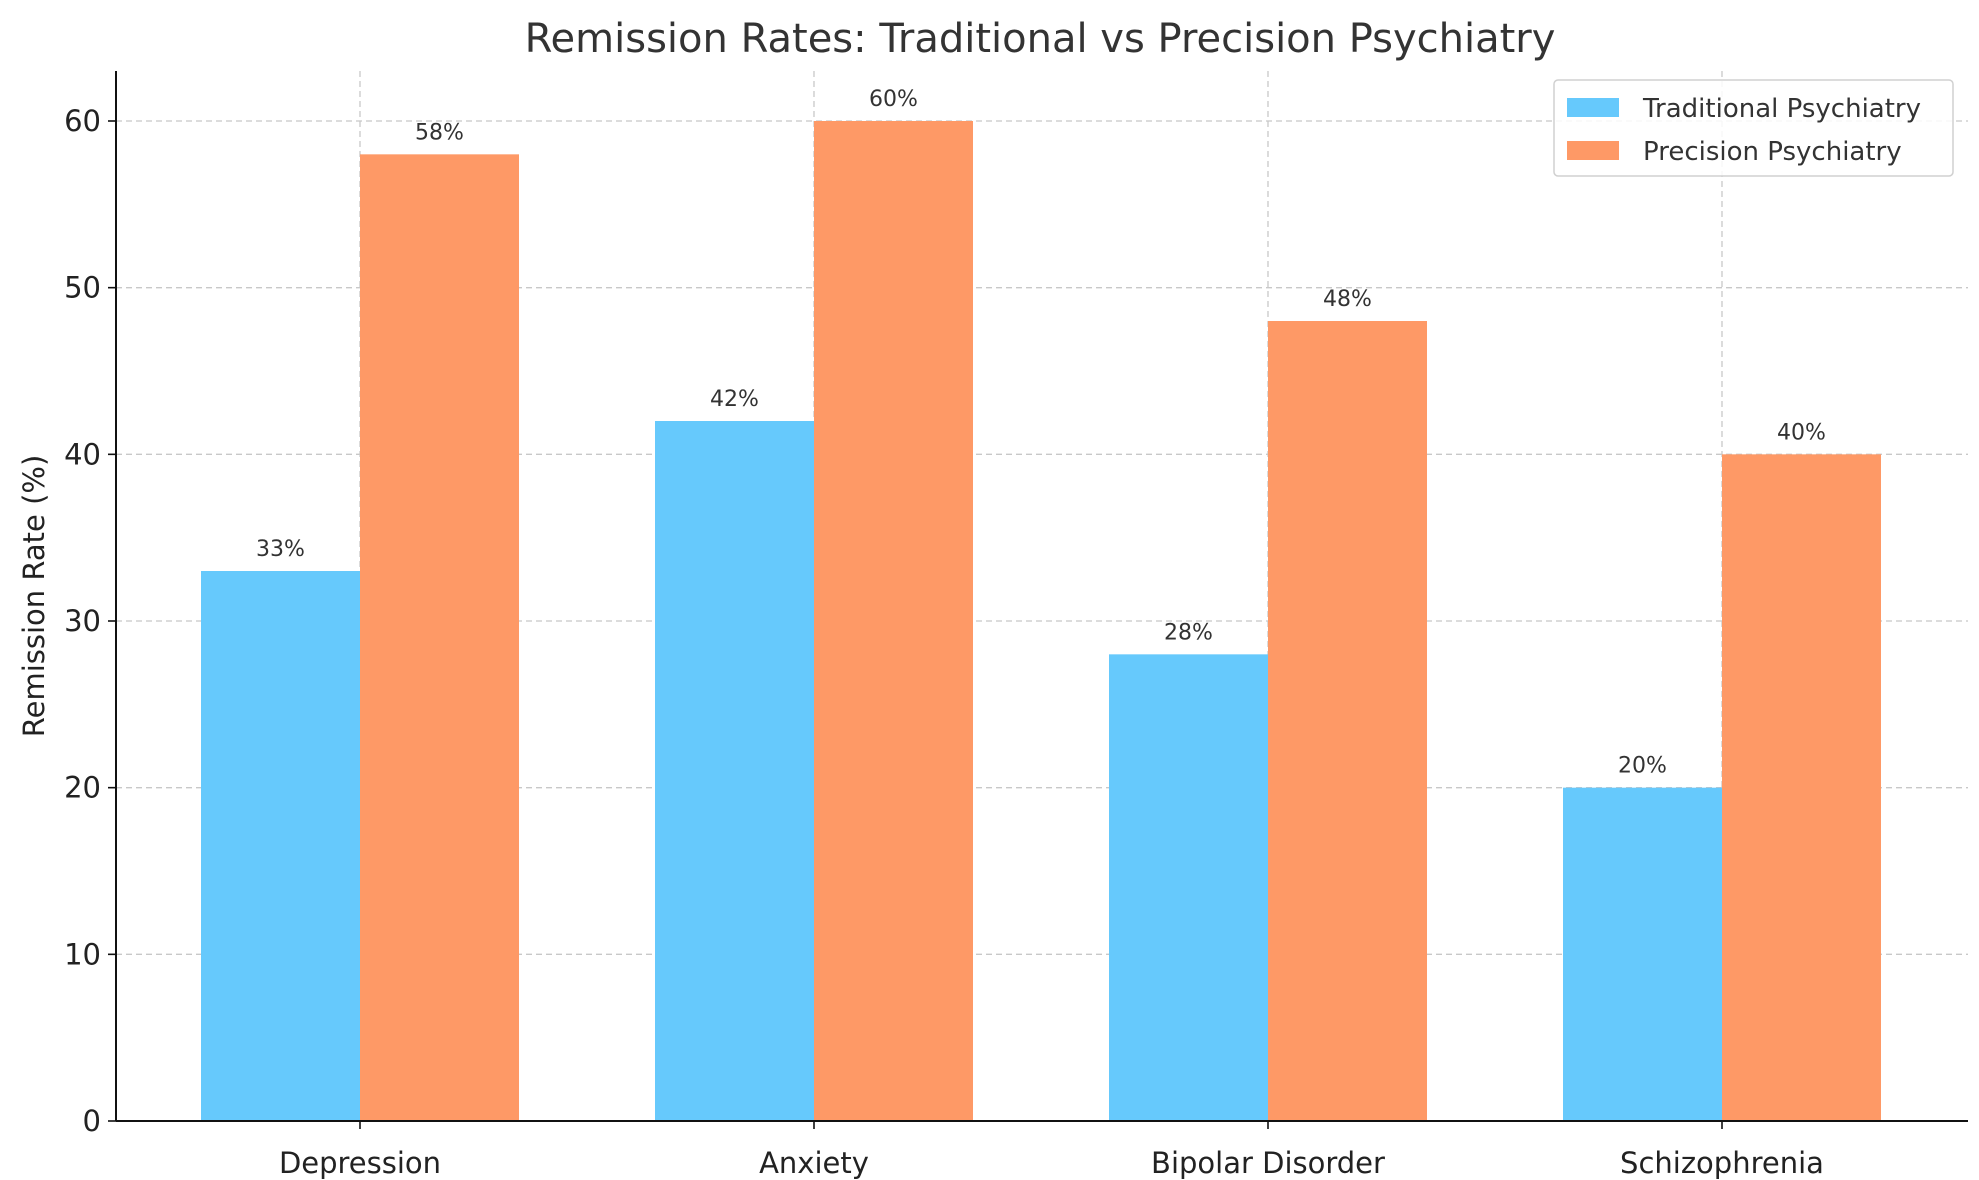  I want to click on x-tick-label: Anxiety, so click(814, 1163).